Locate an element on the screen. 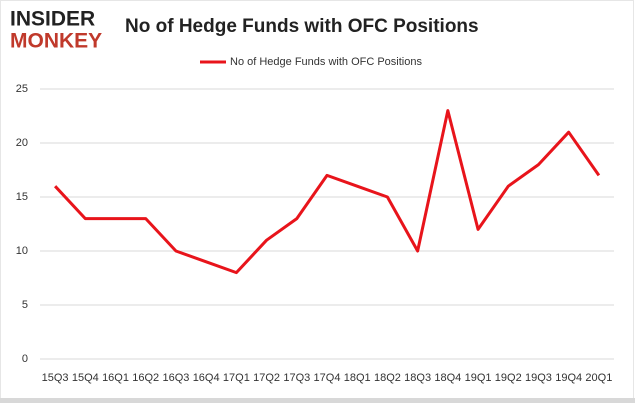 Image resolution: width=635 pixels, height=405 pixels. legend-label: No of Hedge Funds with OFC Positions is located at coordinates (326, 62).